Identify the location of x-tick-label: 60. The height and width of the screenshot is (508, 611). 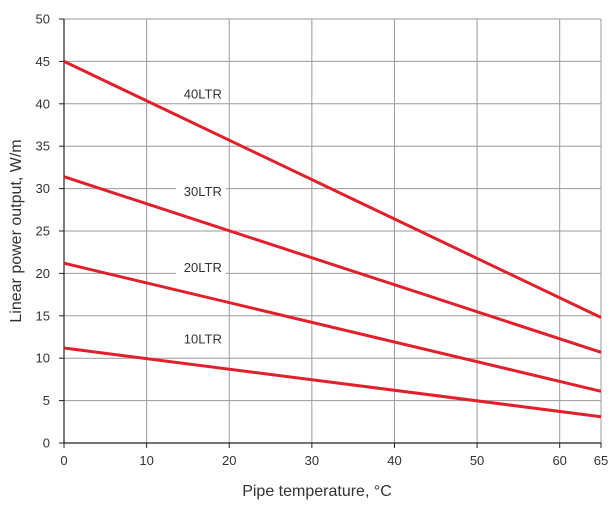
(559, 460).